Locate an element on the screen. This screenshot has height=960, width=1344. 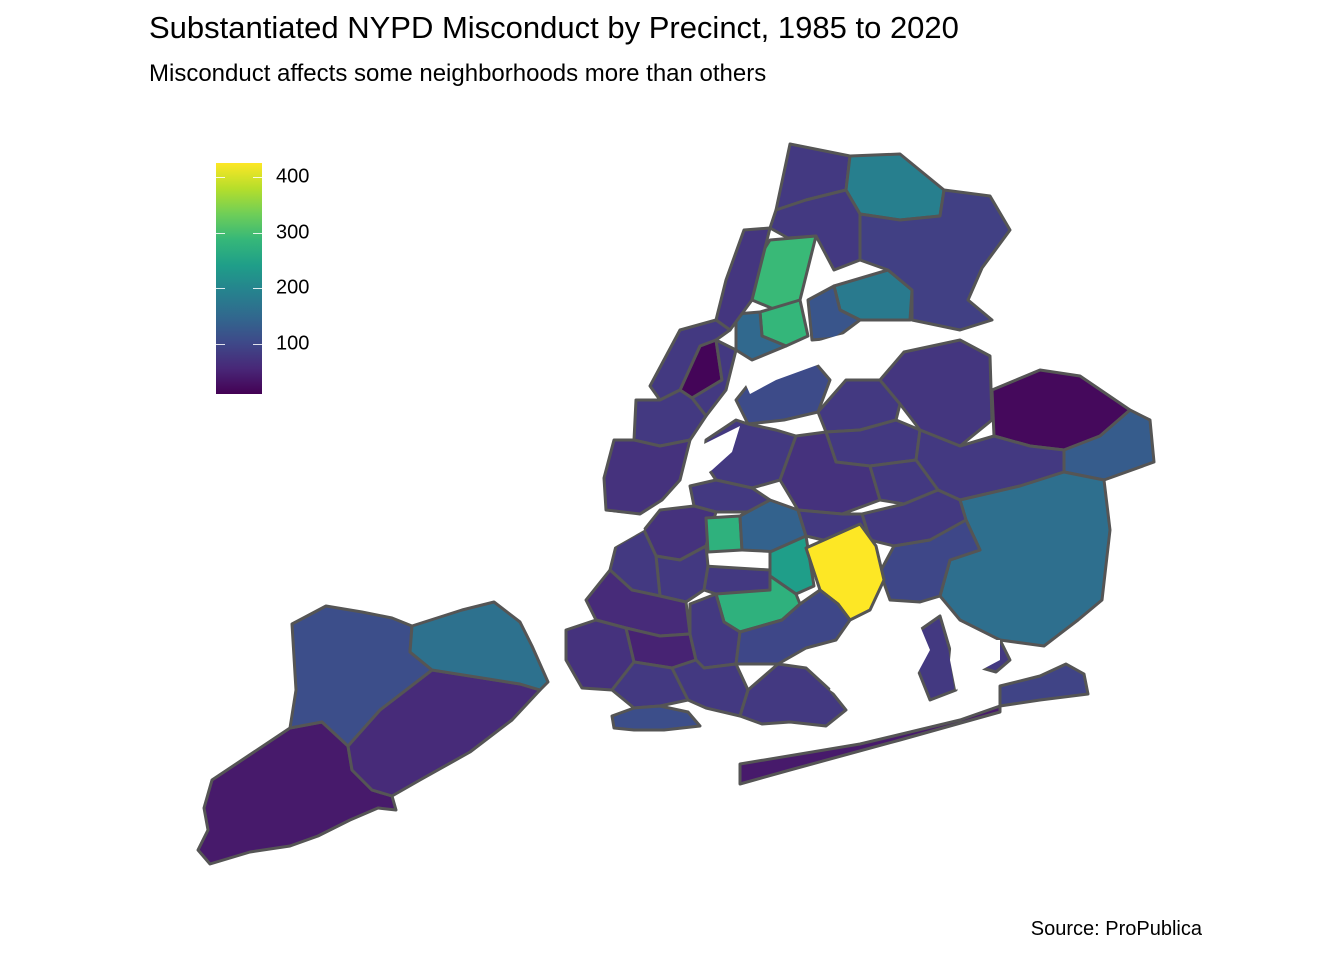
region-queens-rockaway-east is located at coordinates (1044, 685).